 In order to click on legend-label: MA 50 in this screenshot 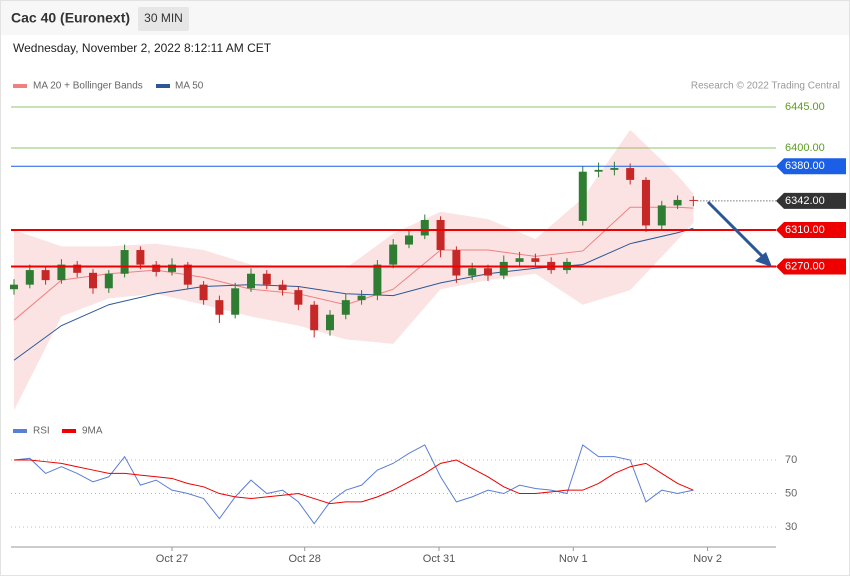, I will do `click(189, 86)`.